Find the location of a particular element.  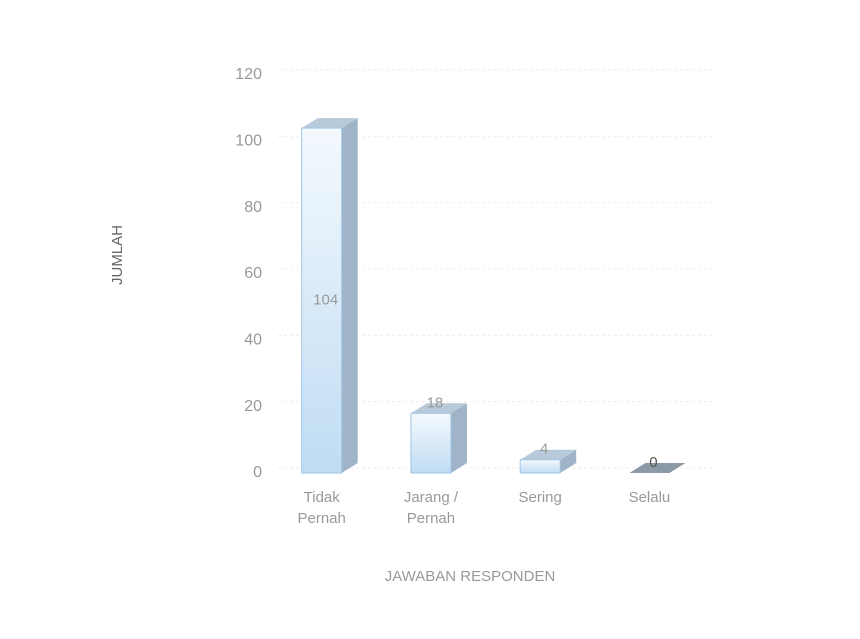

x-axis-label: JAWABAN RESPONDEN is located at coordinates (470, 576).